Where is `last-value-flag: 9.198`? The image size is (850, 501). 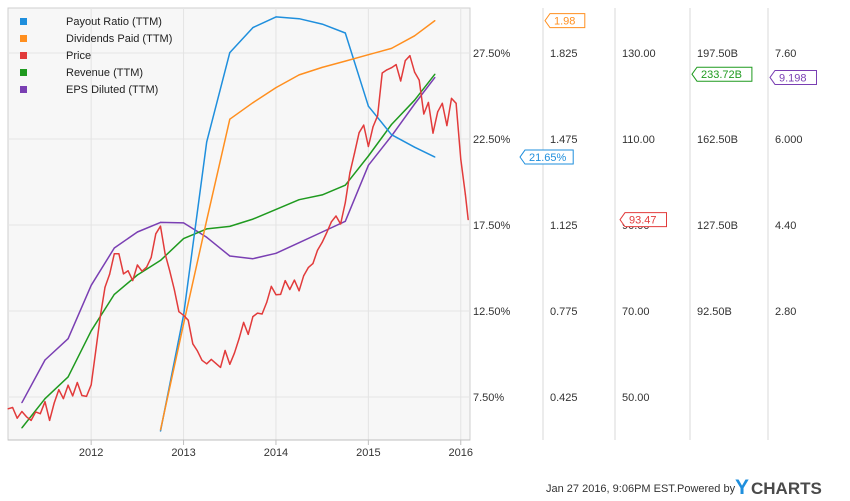 last-value-flag: 9.198 is located at coordinates (793, 77).